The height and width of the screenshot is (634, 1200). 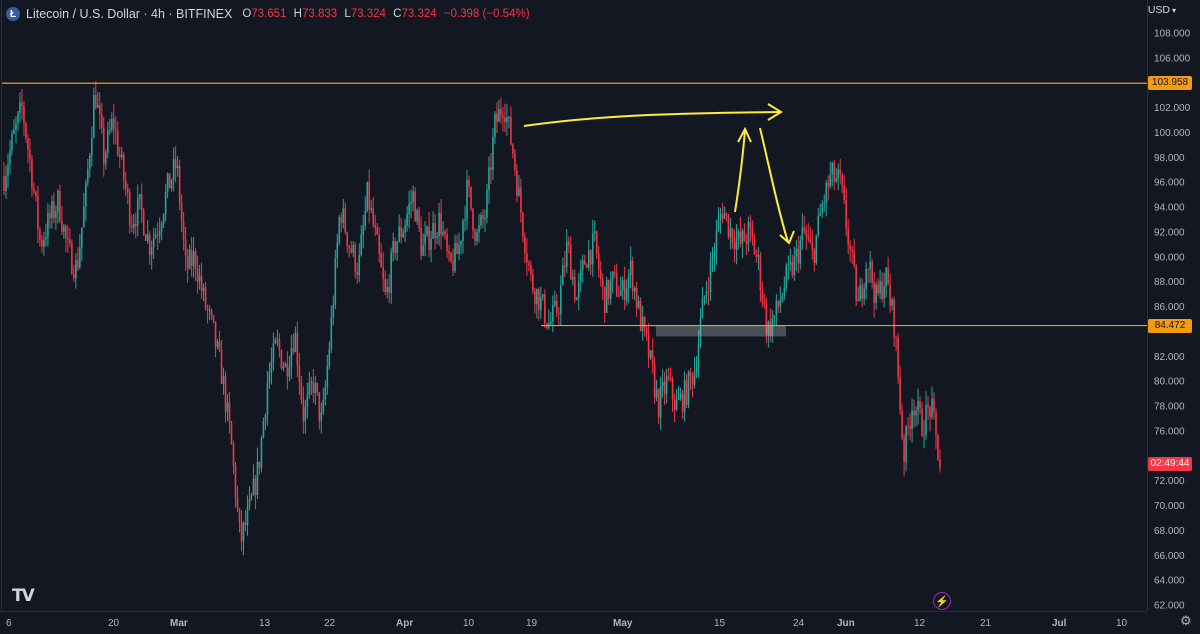 I want to click on up-arrow, so click(x=740, y=171).